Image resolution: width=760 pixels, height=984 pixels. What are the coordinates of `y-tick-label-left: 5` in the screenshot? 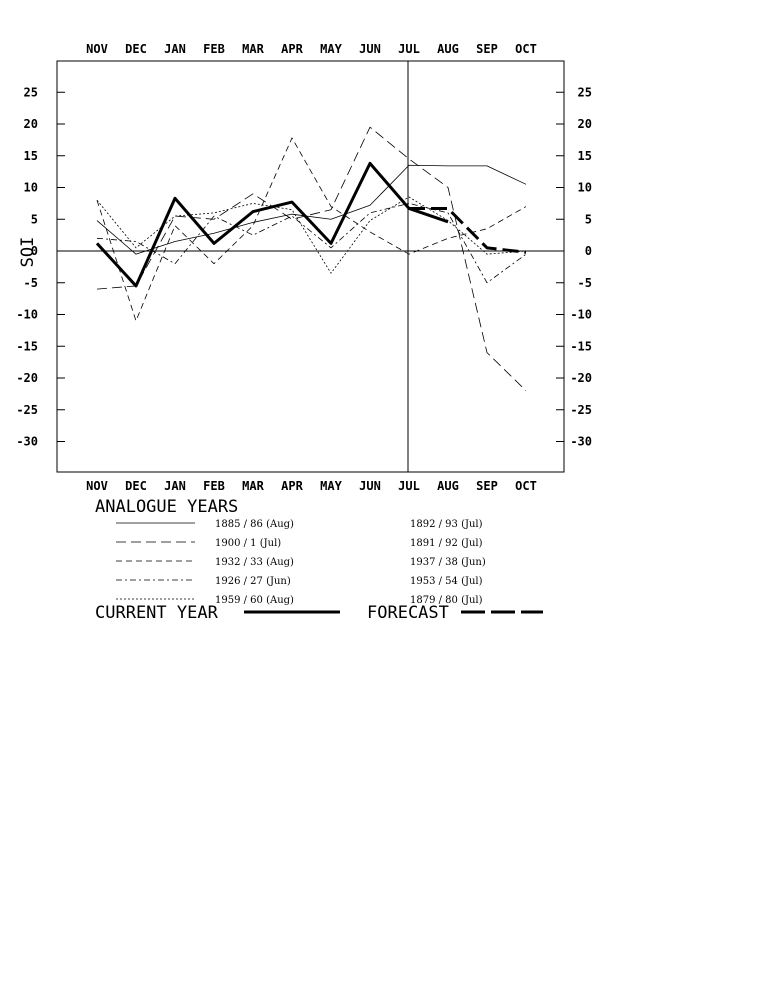 It's located at (34, 219).